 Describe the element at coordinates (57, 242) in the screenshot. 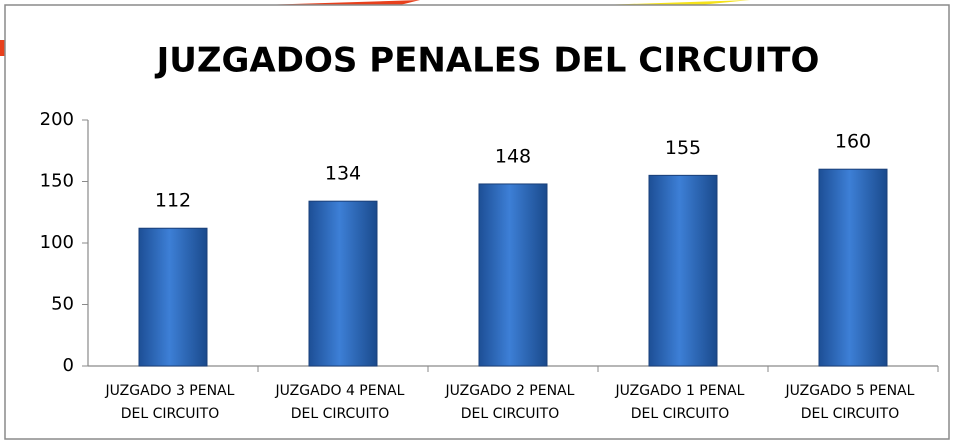

I see `y-tick-label: 100` at that location.